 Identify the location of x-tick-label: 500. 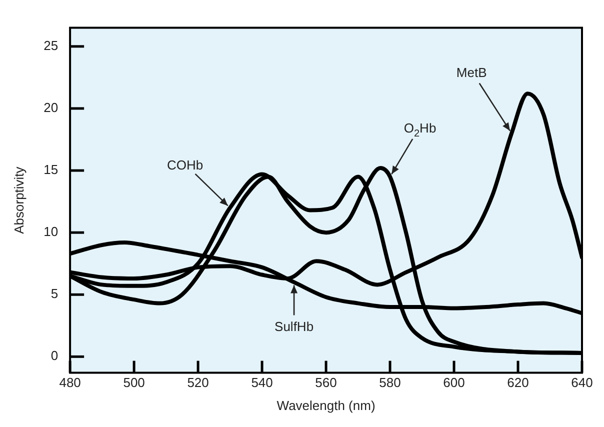
(134, 382).